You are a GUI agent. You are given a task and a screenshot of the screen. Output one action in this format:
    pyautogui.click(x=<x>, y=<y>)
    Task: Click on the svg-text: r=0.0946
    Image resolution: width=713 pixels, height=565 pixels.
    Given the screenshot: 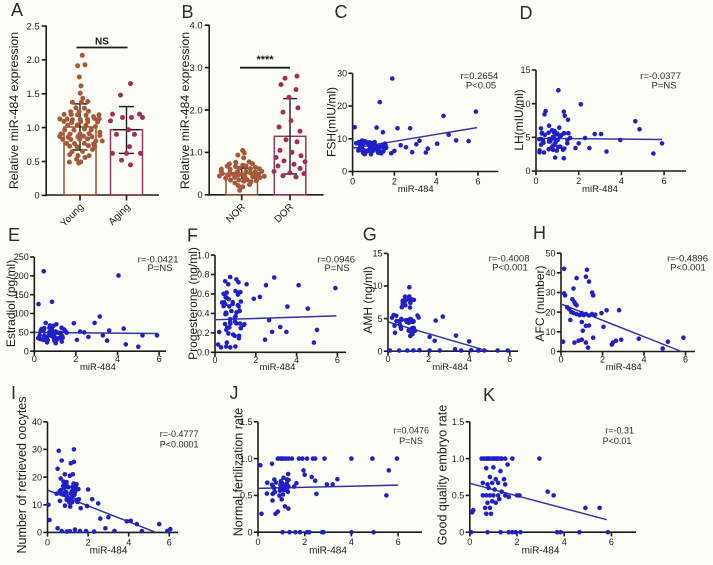 What is the action you would take?
    pyautogui.click(x=336, y=259)
    